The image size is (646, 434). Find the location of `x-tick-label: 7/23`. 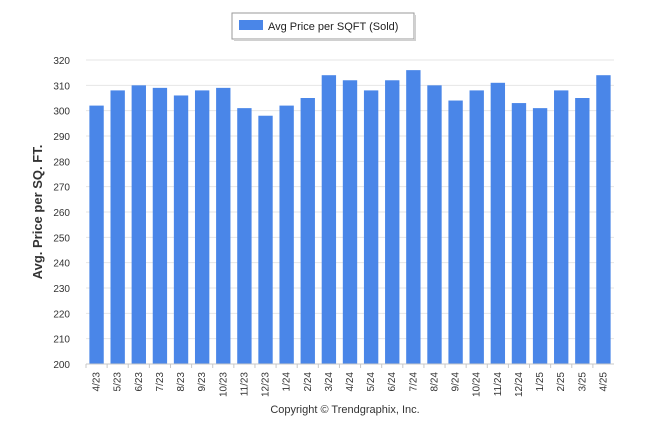

x-tick-label: 7/23 is located at coordinates (160, 382).